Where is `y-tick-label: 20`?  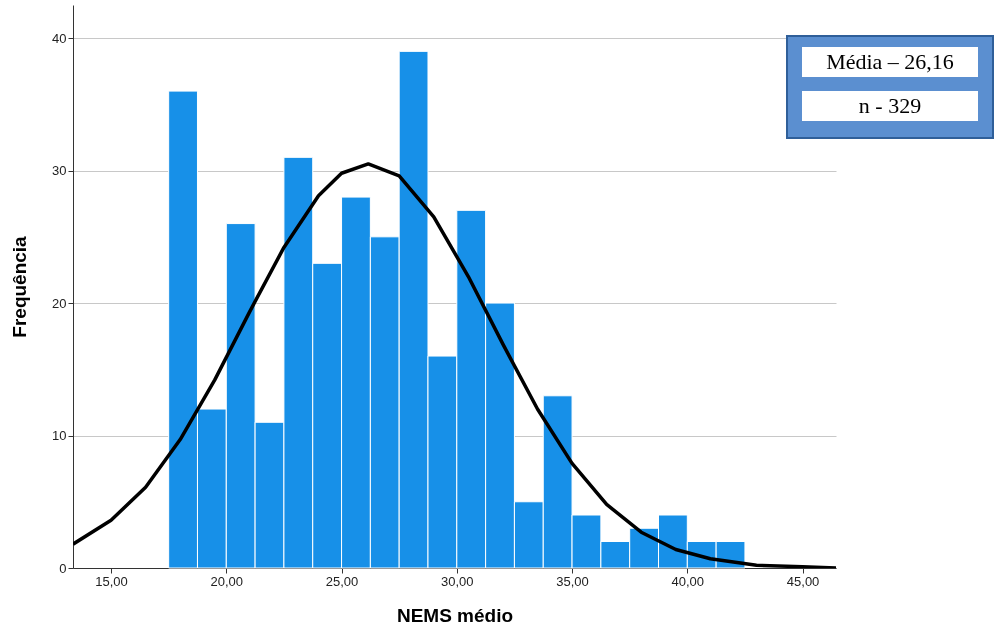
y-tick-label: 20 is located at coordinates (59, 303).